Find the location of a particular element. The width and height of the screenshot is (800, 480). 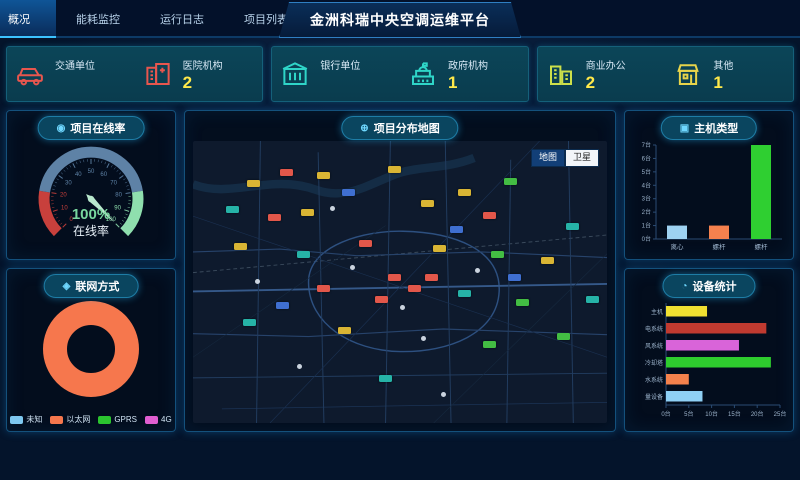

svg-text: 电系统 is located at coordinates (654, 329).